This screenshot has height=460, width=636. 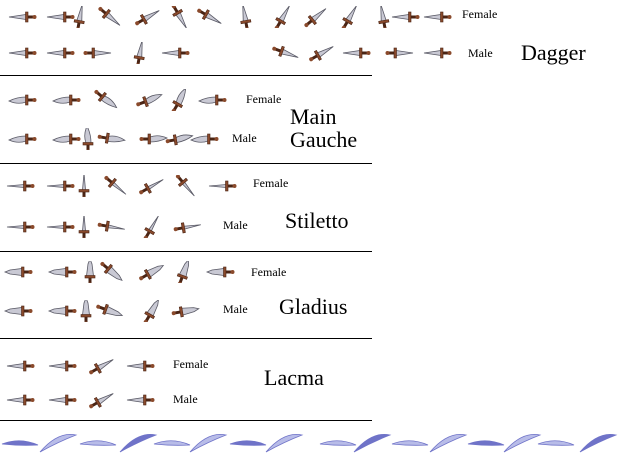 I want to click on lacma-female-label: Female, so click(x=191, y=364).